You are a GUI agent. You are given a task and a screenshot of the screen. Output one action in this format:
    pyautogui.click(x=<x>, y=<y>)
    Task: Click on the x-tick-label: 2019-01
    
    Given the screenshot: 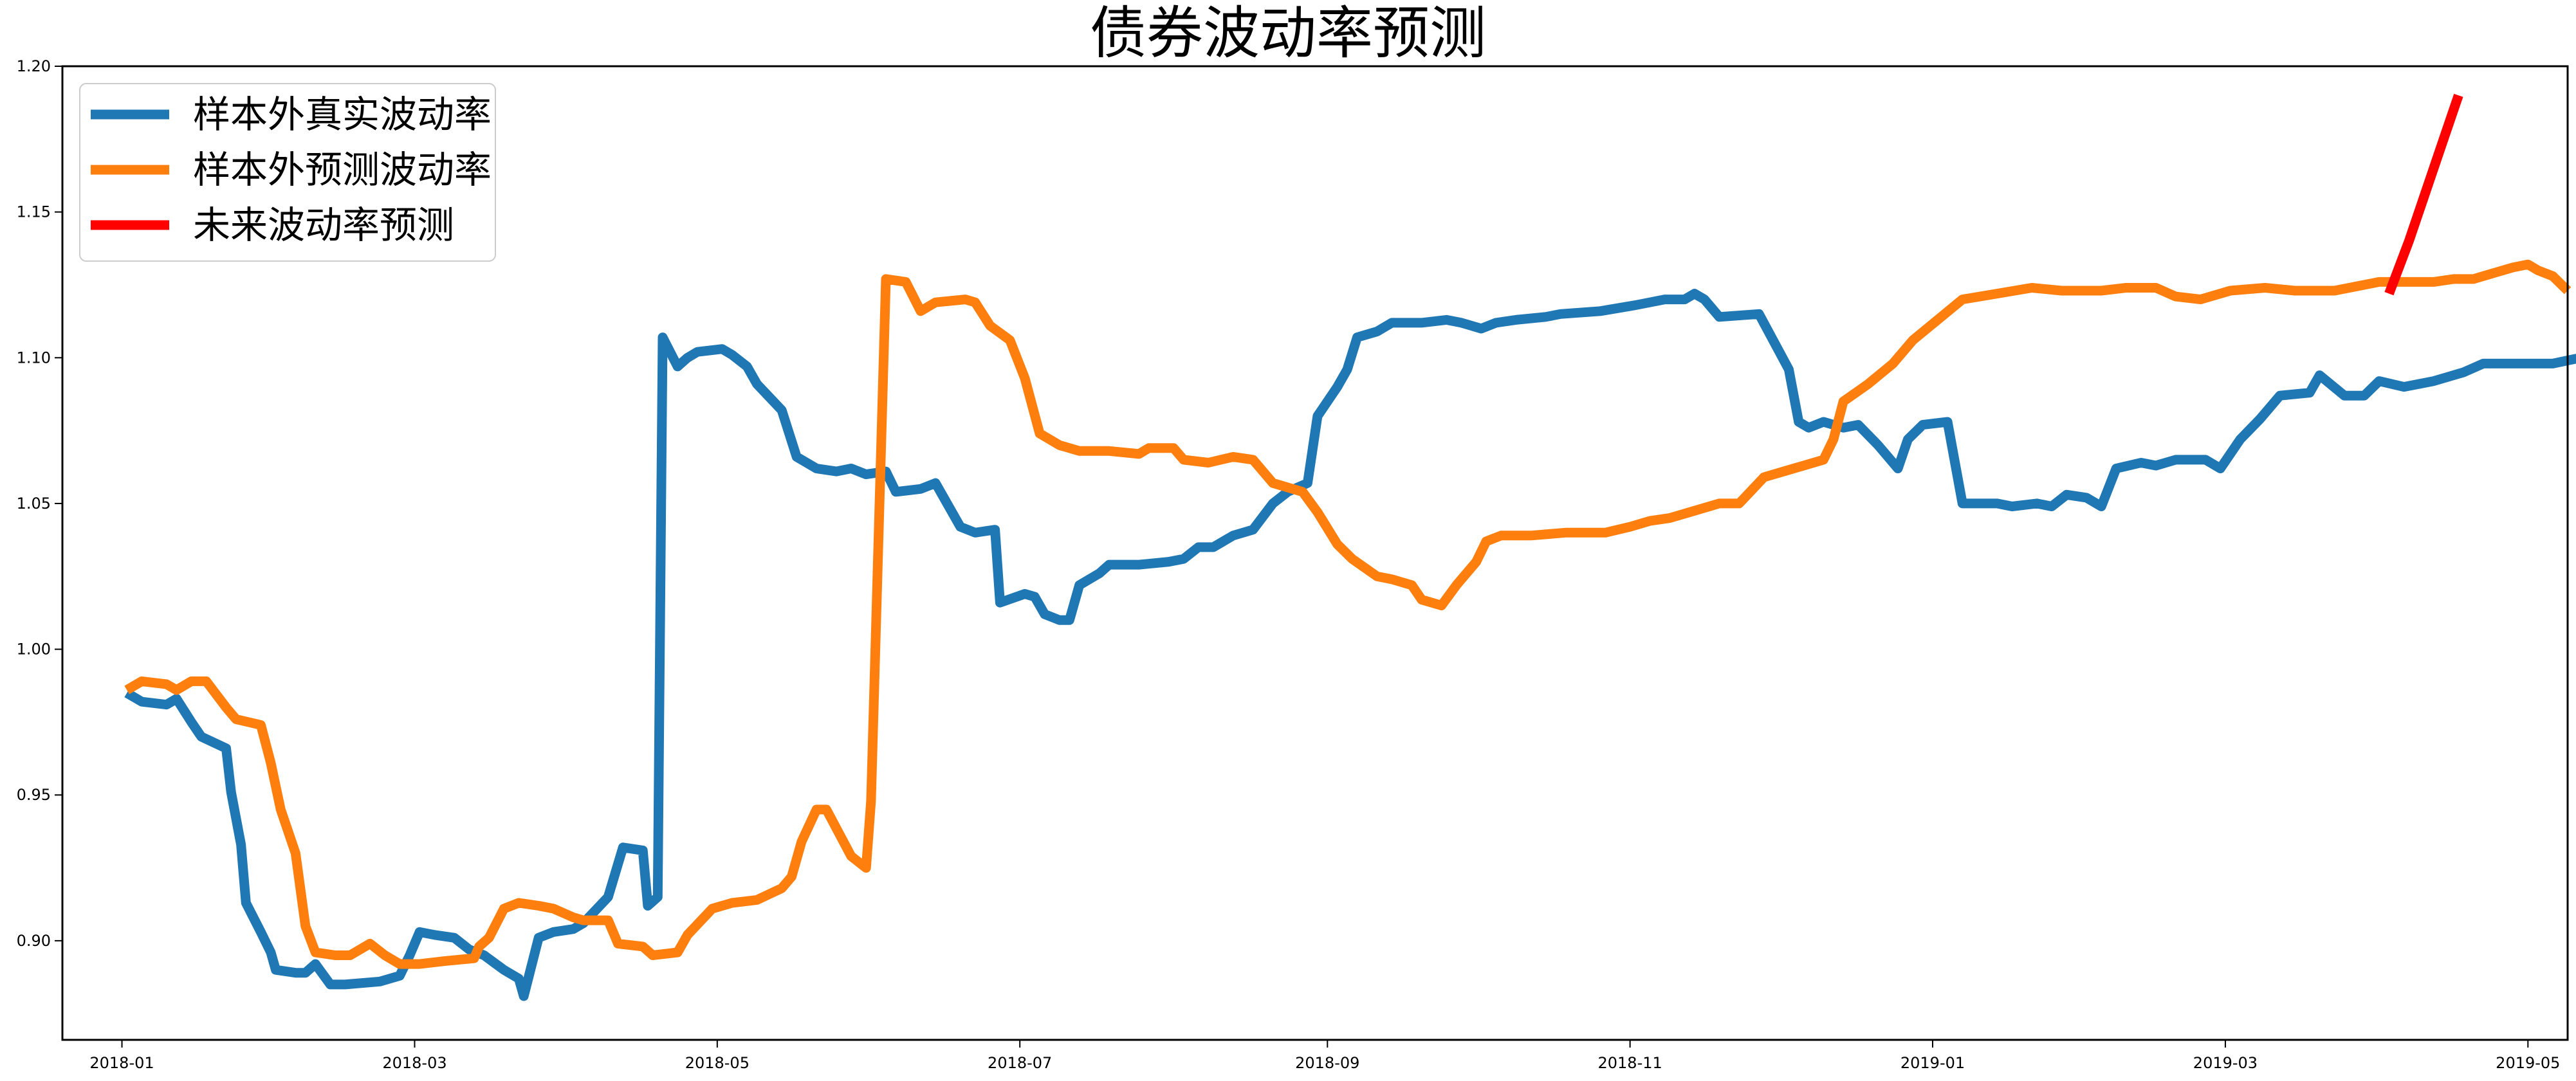 What is the action you would take?
    pyautogui.click(x=1932, y=1063)
    